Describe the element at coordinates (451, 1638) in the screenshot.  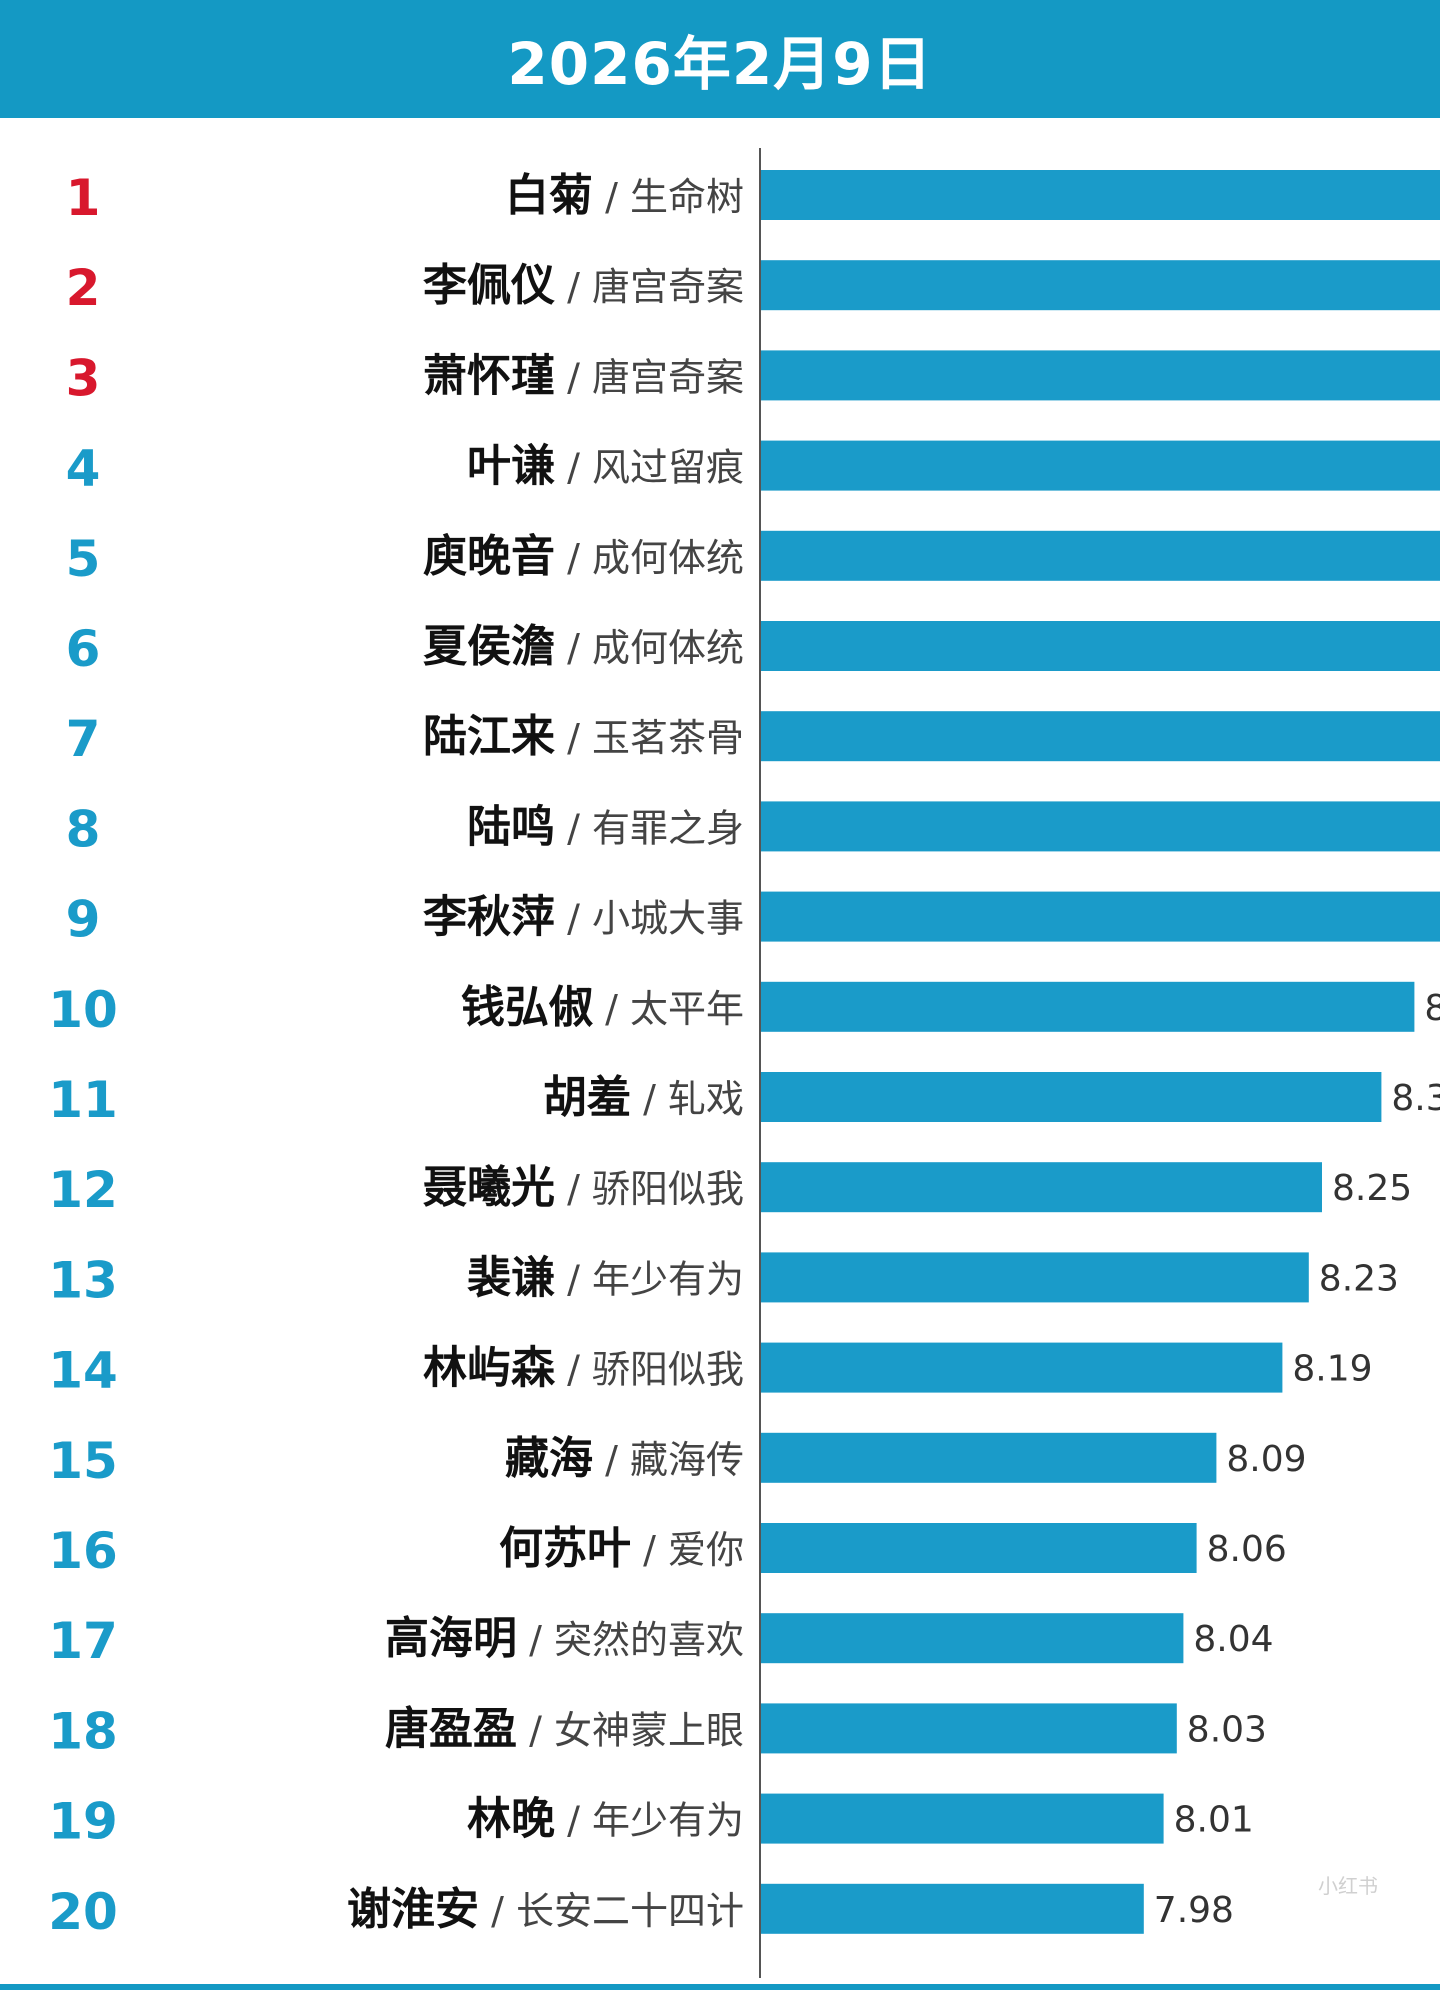
I see `person-name: 高海明` at that location.